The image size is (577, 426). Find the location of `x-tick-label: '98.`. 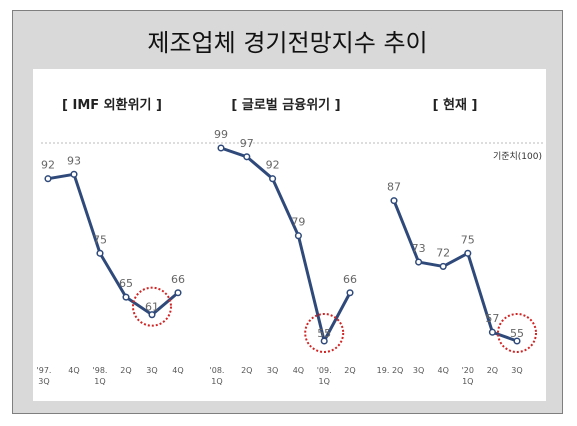

x-tick-label: '98. is located at coordinates (100, 370).